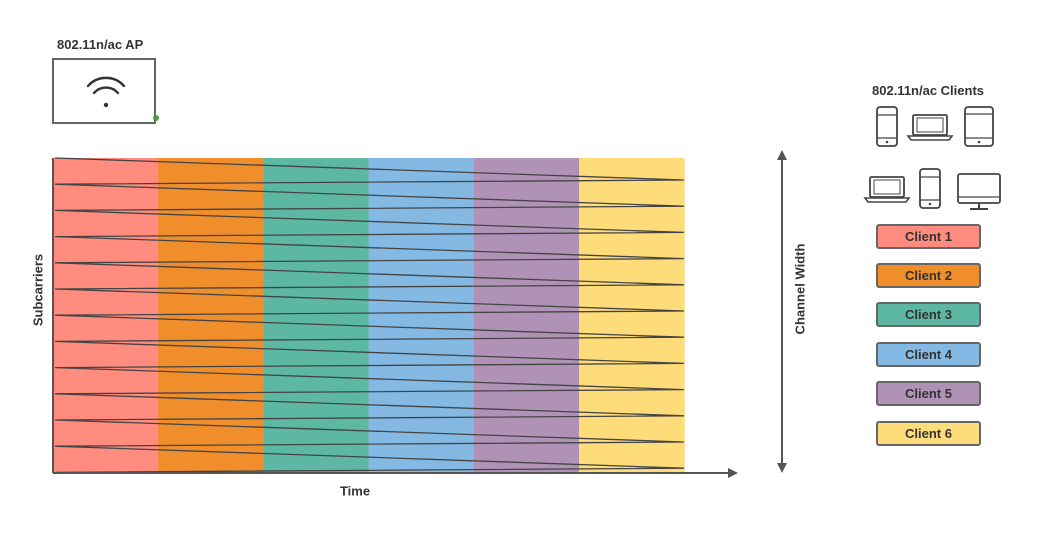  I want to click on y-axis-label: Subcarriers, so click(38, 290).